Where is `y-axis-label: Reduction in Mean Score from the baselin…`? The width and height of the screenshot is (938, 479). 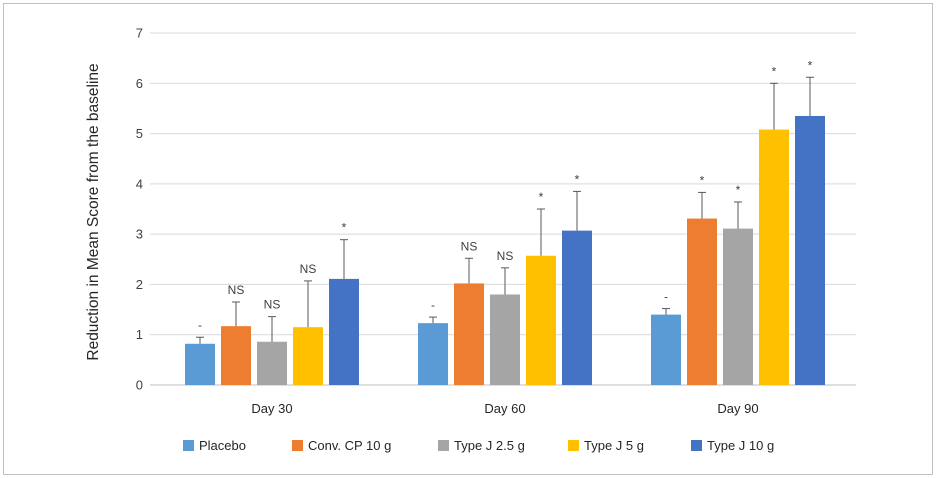
y-axis-label: Reduction in Mean Score from the baselin… is located at coordinates (93, 211).